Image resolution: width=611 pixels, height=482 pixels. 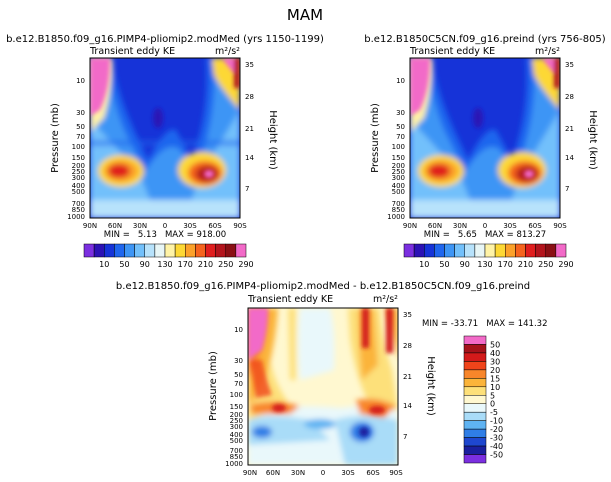 I want to click on panel-2-units: m²/s², so click(x=547, y=51).